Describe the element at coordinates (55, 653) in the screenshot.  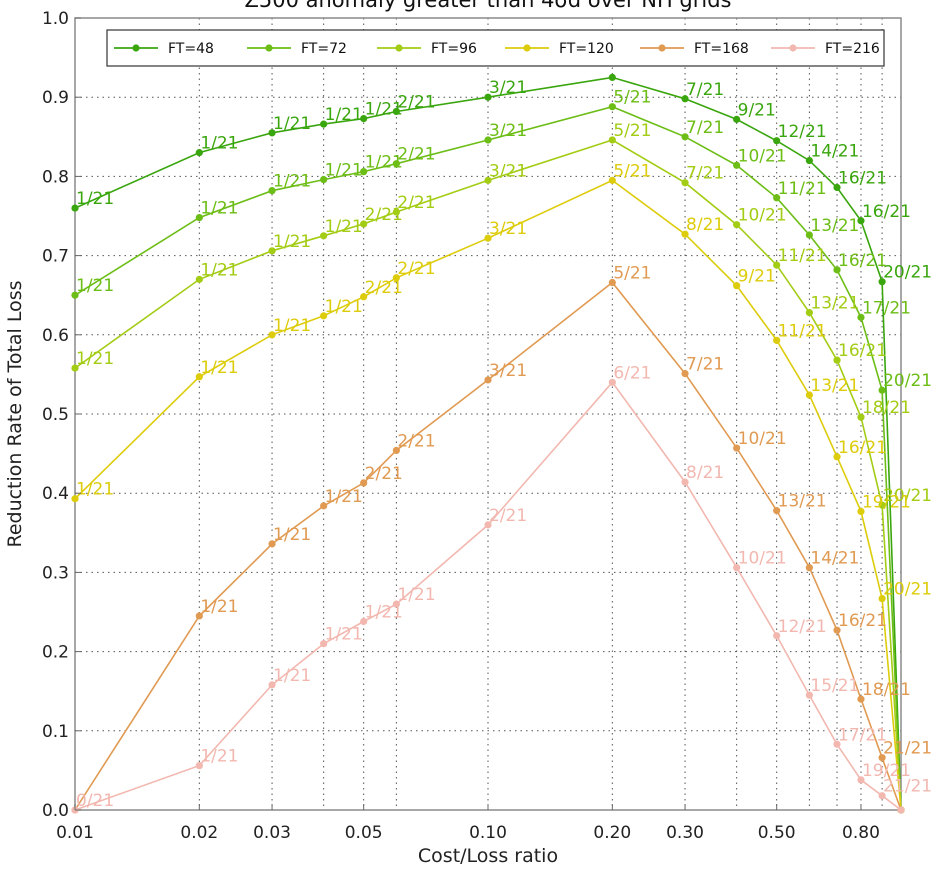
I see `y-tick-label: 0.2` at that location.